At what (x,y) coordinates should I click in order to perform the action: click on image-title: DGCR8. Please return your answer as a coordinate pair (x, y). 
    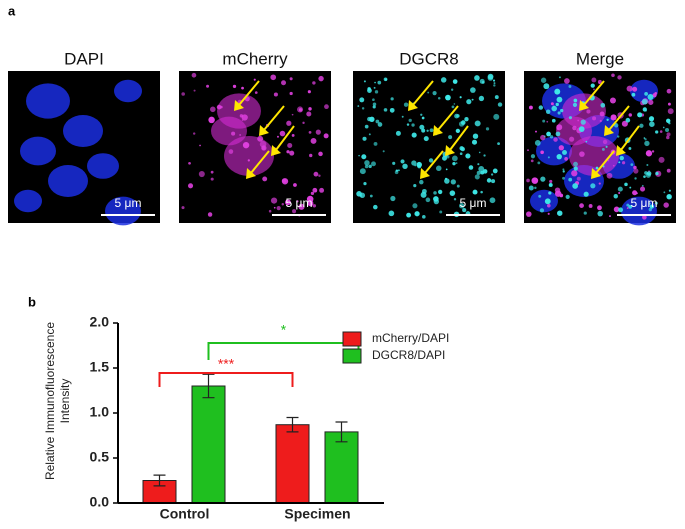
    Looking at the image, I should click on (429, 58).